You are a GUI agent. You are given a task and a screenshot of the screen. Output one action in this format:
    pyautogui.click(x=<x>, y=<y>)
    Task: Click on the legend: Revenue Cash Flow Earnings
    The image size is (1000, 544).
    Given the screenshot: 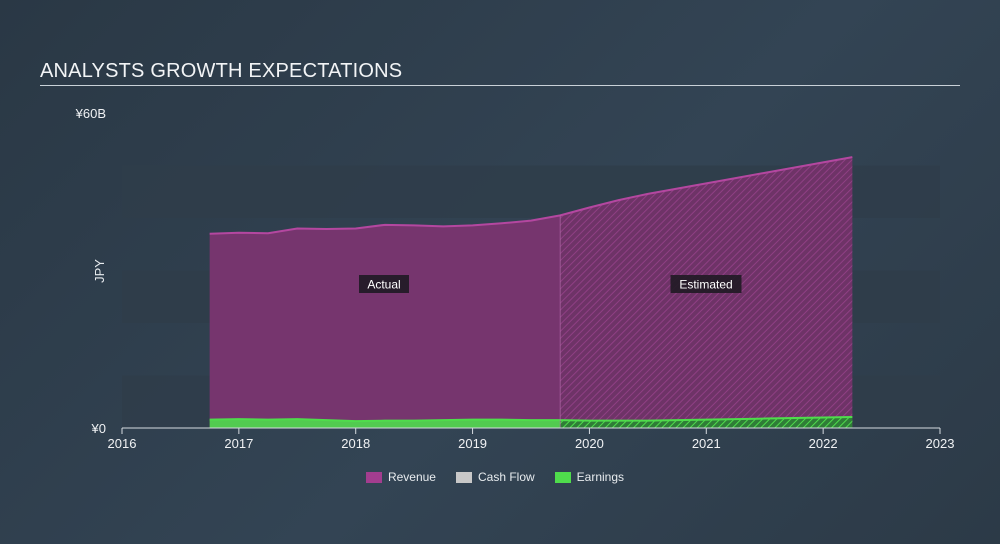 What is the action you would take?
    pyautogui.click(x=495, y=477)
    